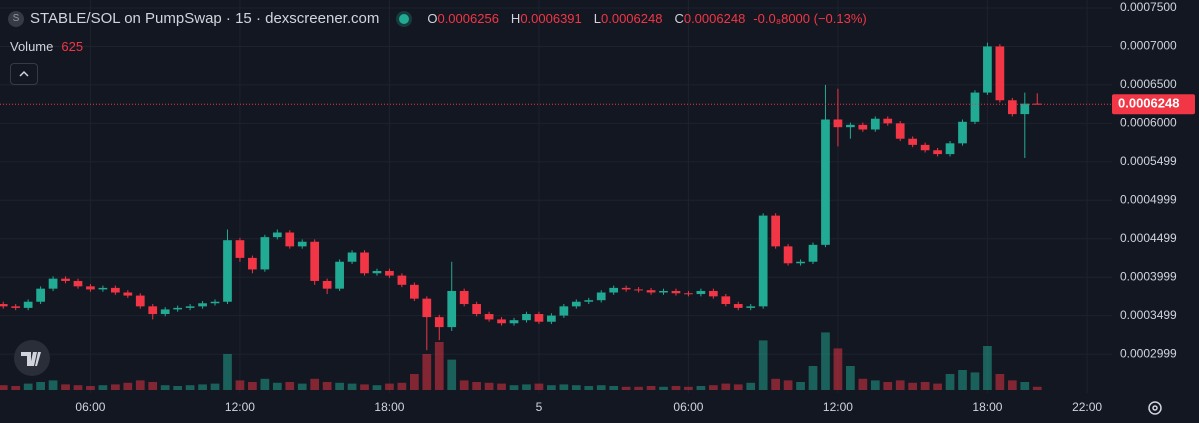  I want to click on chevron-icon, so click(24, 73).